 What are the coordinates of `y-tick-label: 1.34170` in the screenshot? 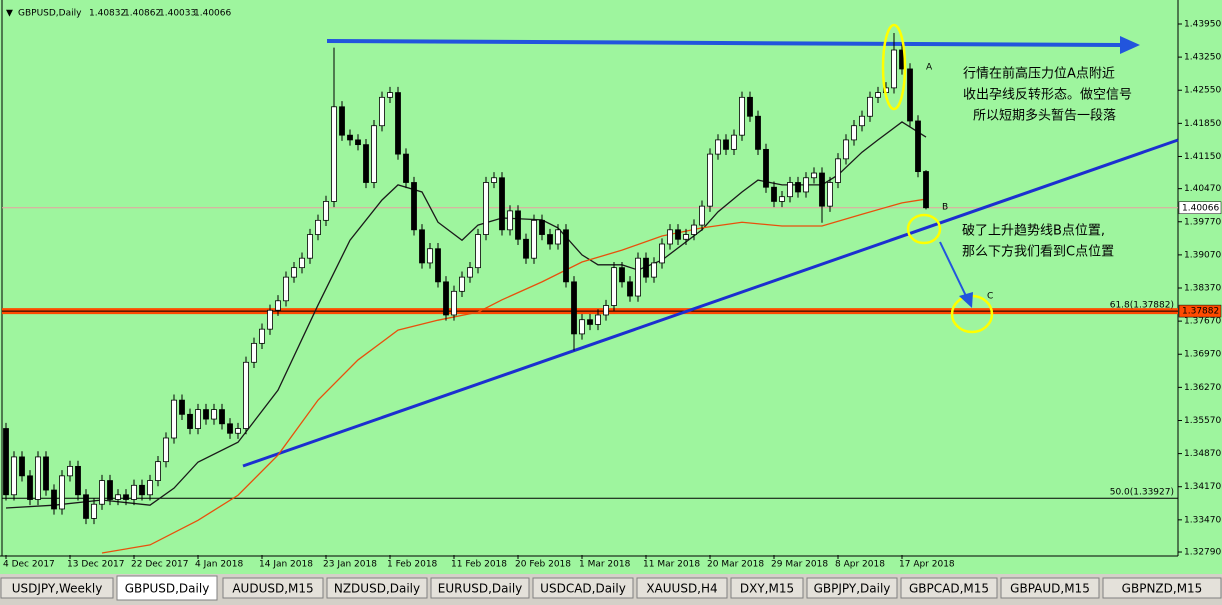 It's located at (1202, 487).